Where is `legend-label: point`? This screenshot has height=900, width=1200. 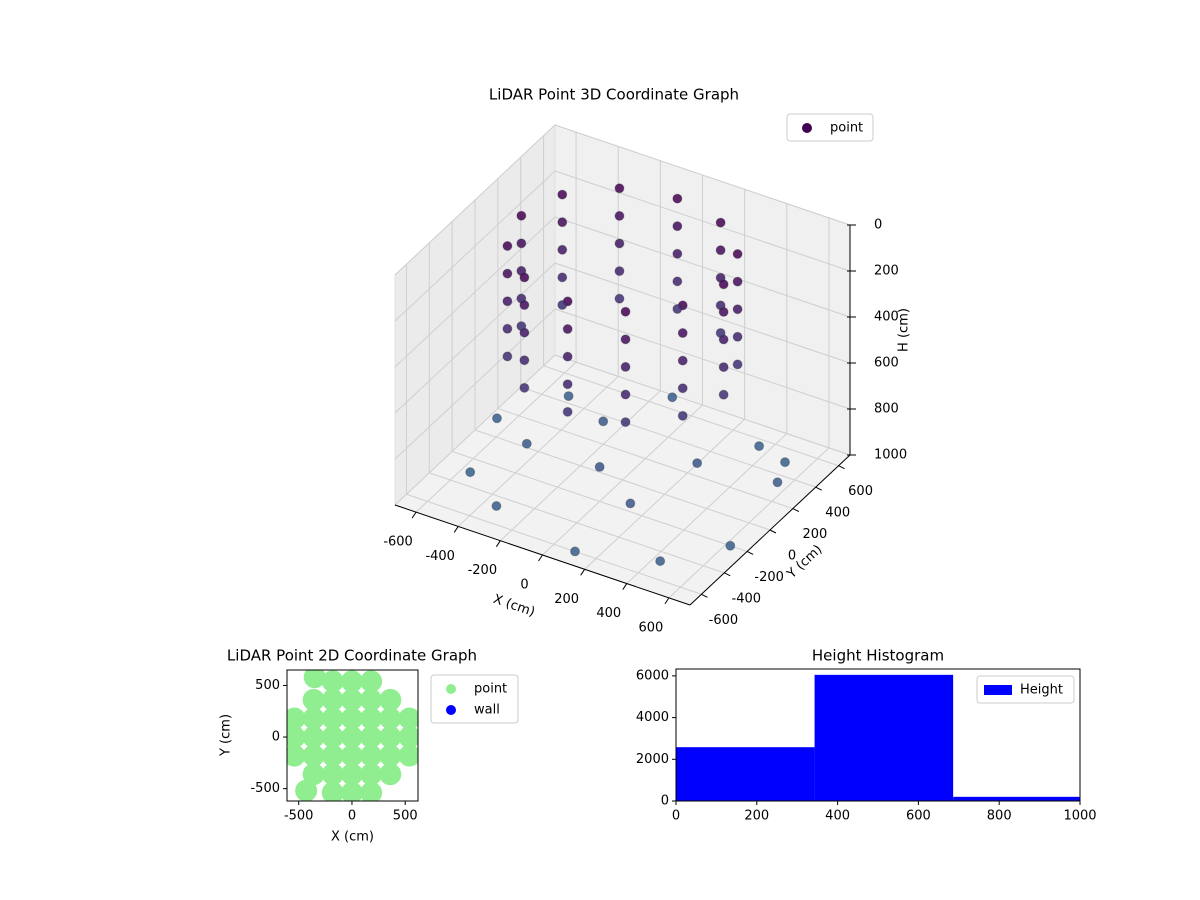 legend-label: point is located at coordinates (846, 128).